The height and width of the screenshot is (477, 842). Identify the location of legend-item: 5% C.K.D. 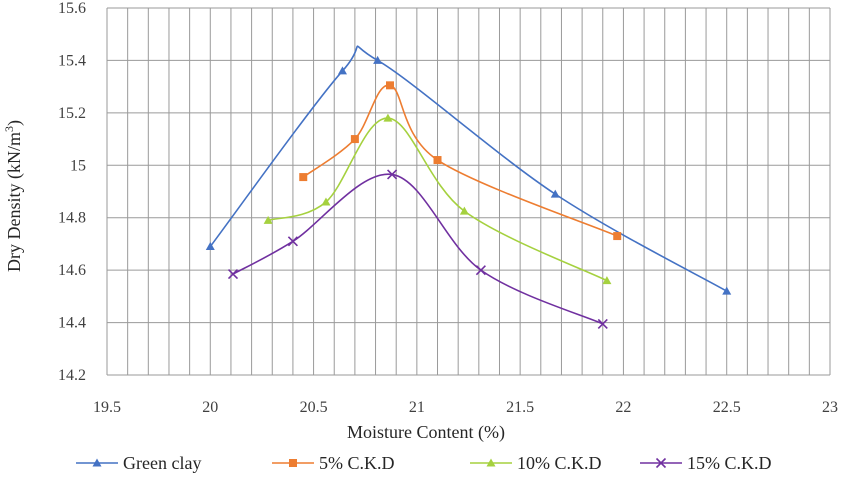
(333, 463).